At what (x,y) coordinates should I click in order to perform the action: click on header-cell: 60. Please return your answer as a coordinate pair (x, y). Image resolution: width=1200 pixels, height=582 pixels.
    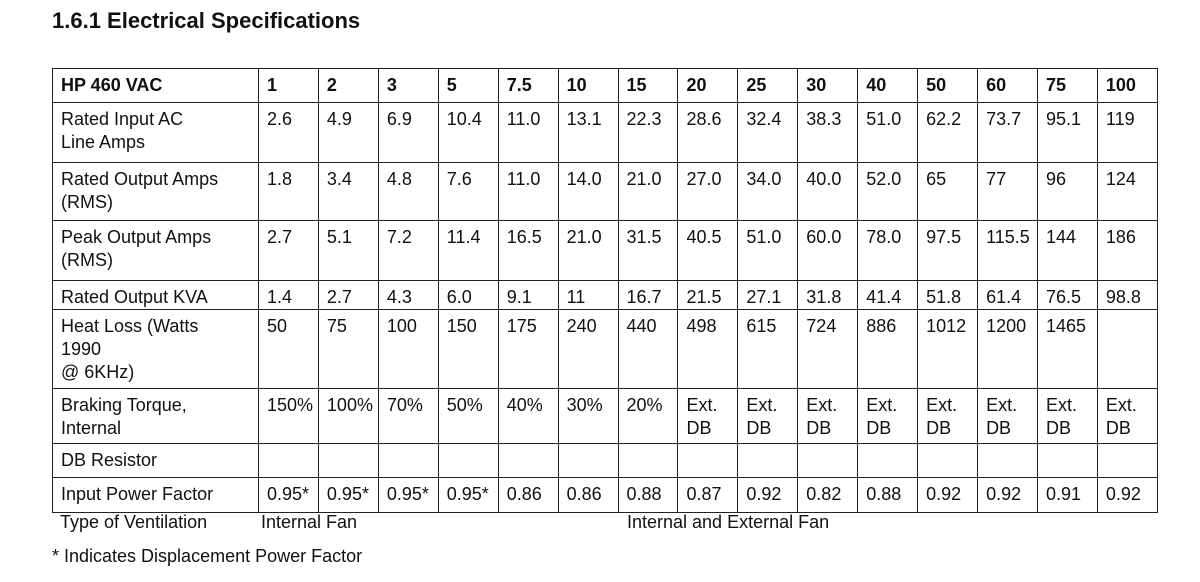
    Looking at the image, I should click on (1007, 85).